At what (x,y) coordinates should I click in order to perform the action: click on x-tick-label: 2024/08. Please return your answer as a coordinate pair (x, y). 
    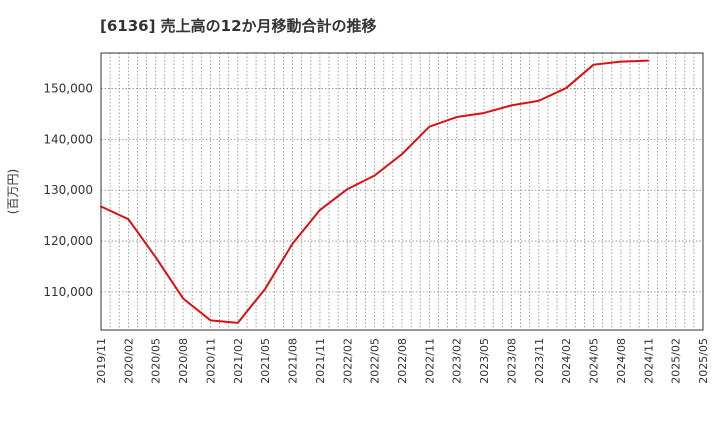
    Looking at the image, I should click on (621, 361).